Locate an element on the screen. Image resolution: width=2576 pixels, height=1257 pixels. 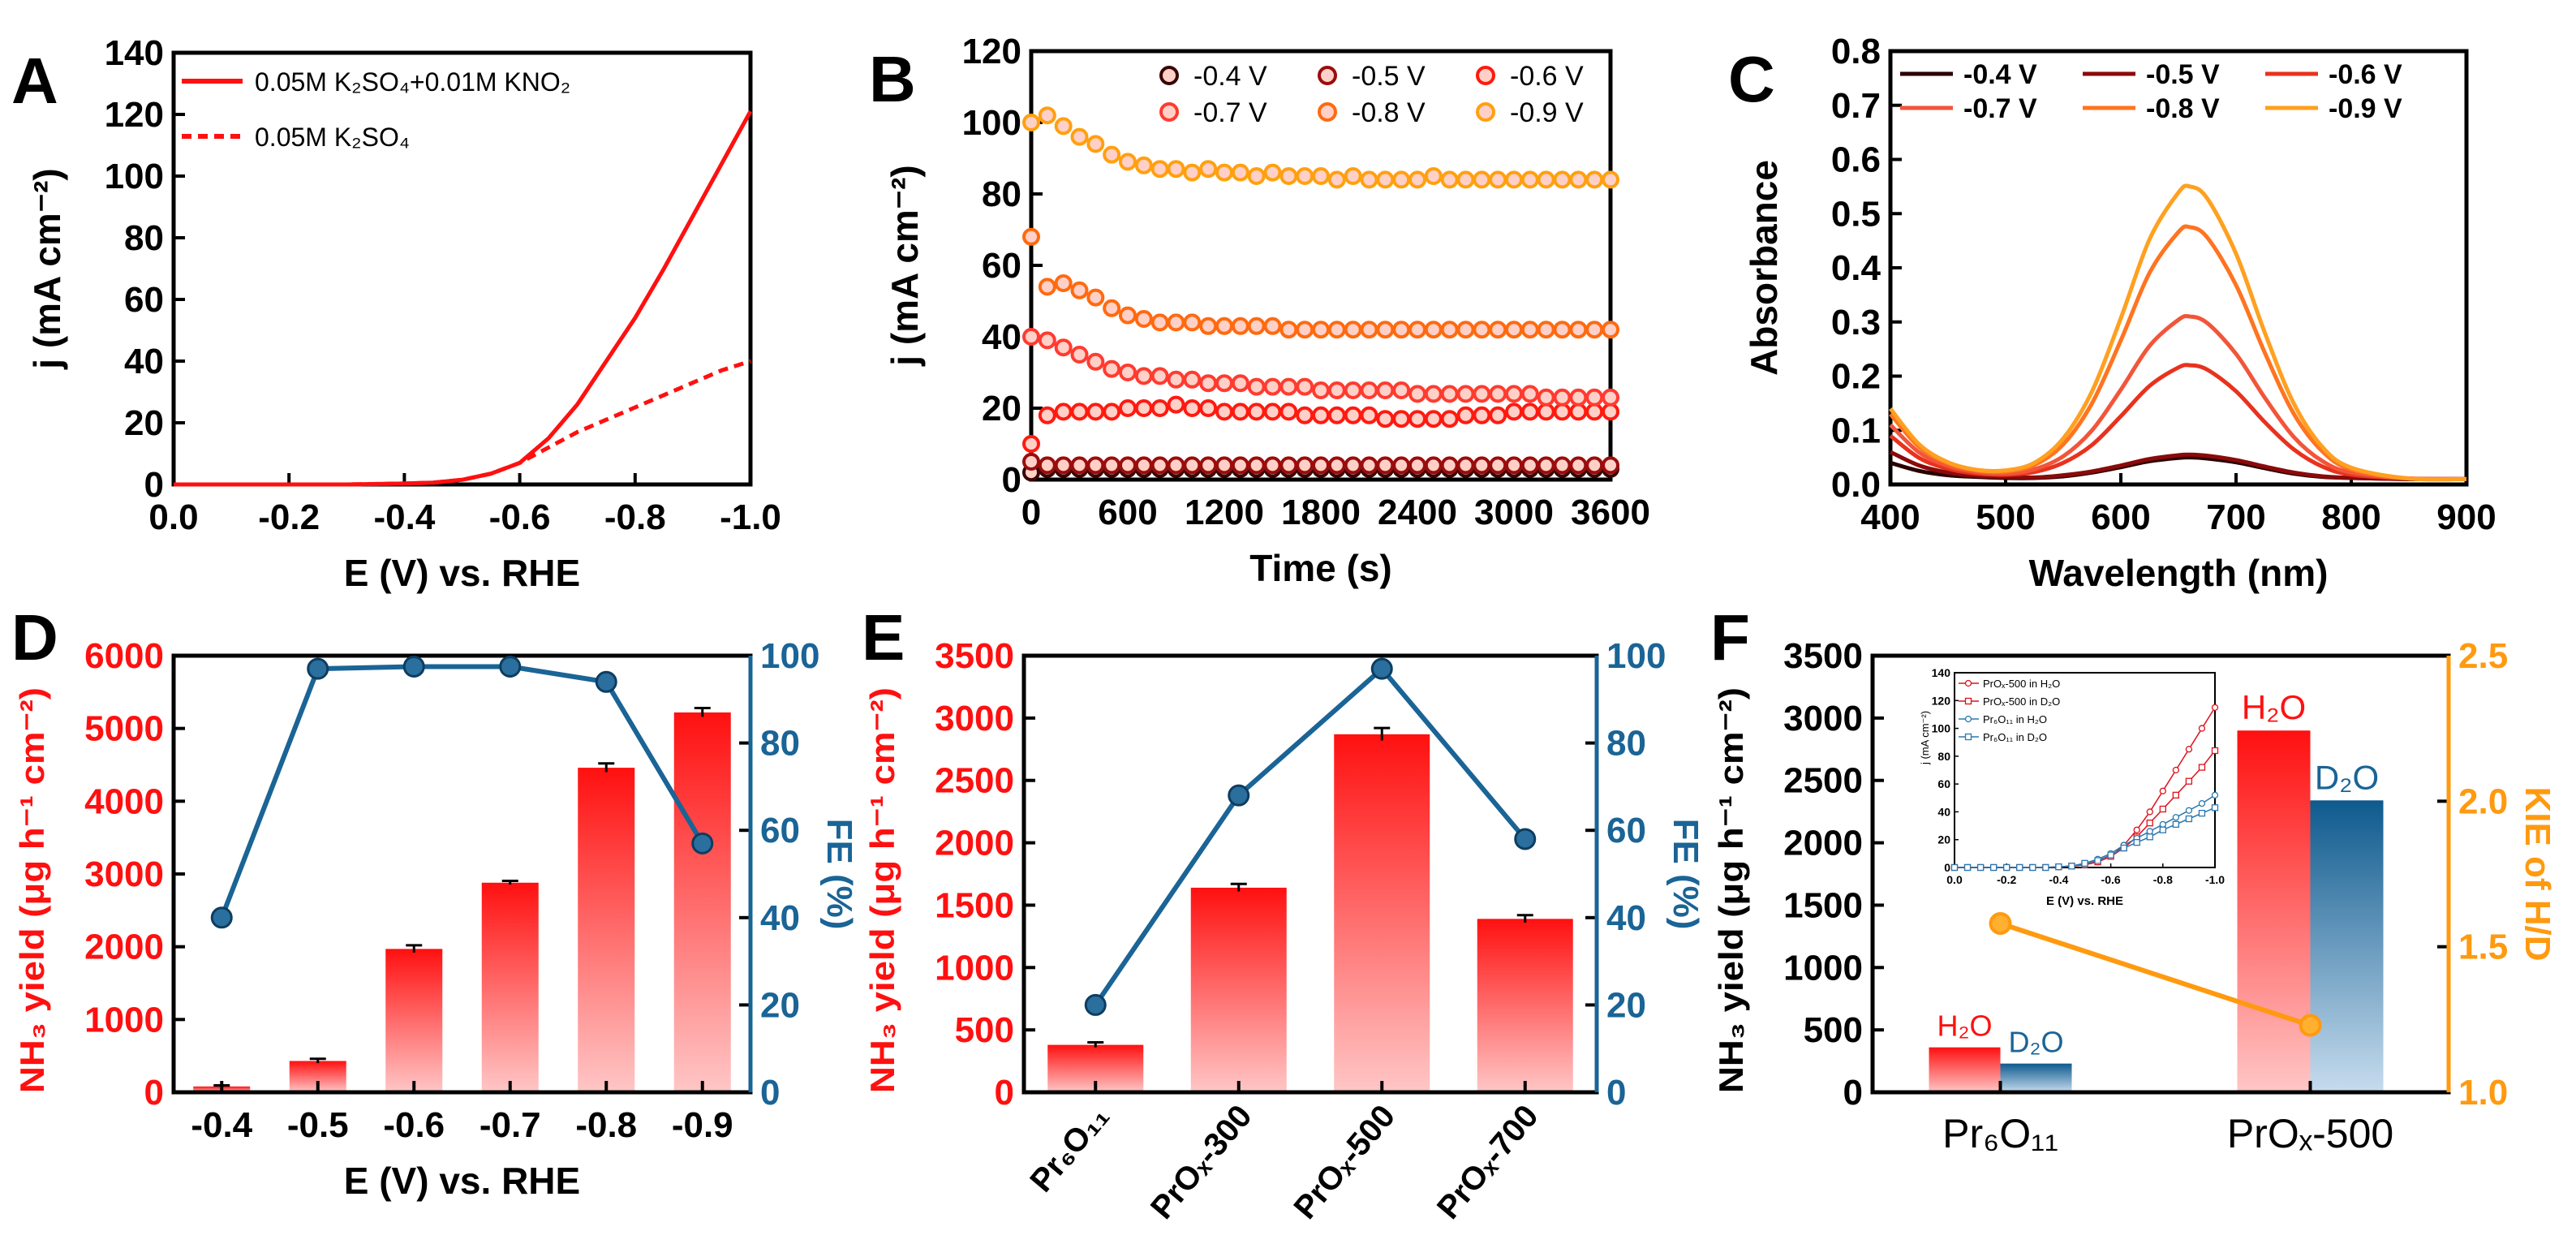
x-tick-label: -0.4 is located at coordinates (404, 517).